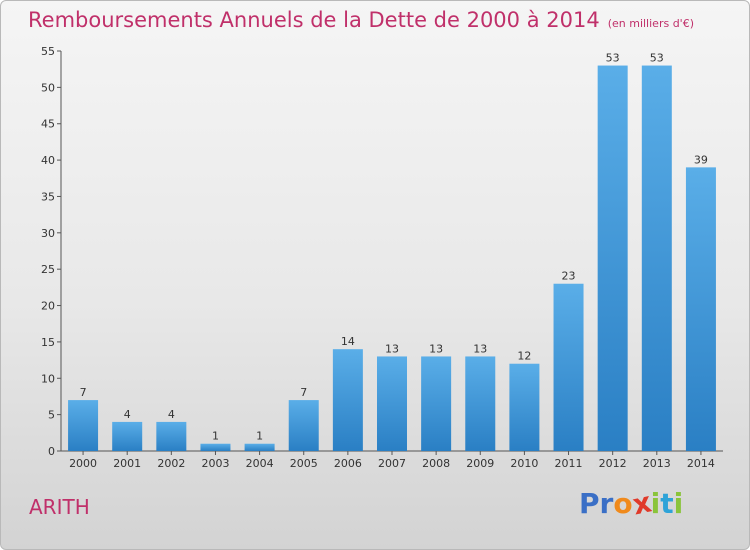 The height and width of the screenshot is (550, 750). What do you see at coordinates (348, 341) in the screenshot?
I see `data-label: 14` at bounding box center [348, 341].